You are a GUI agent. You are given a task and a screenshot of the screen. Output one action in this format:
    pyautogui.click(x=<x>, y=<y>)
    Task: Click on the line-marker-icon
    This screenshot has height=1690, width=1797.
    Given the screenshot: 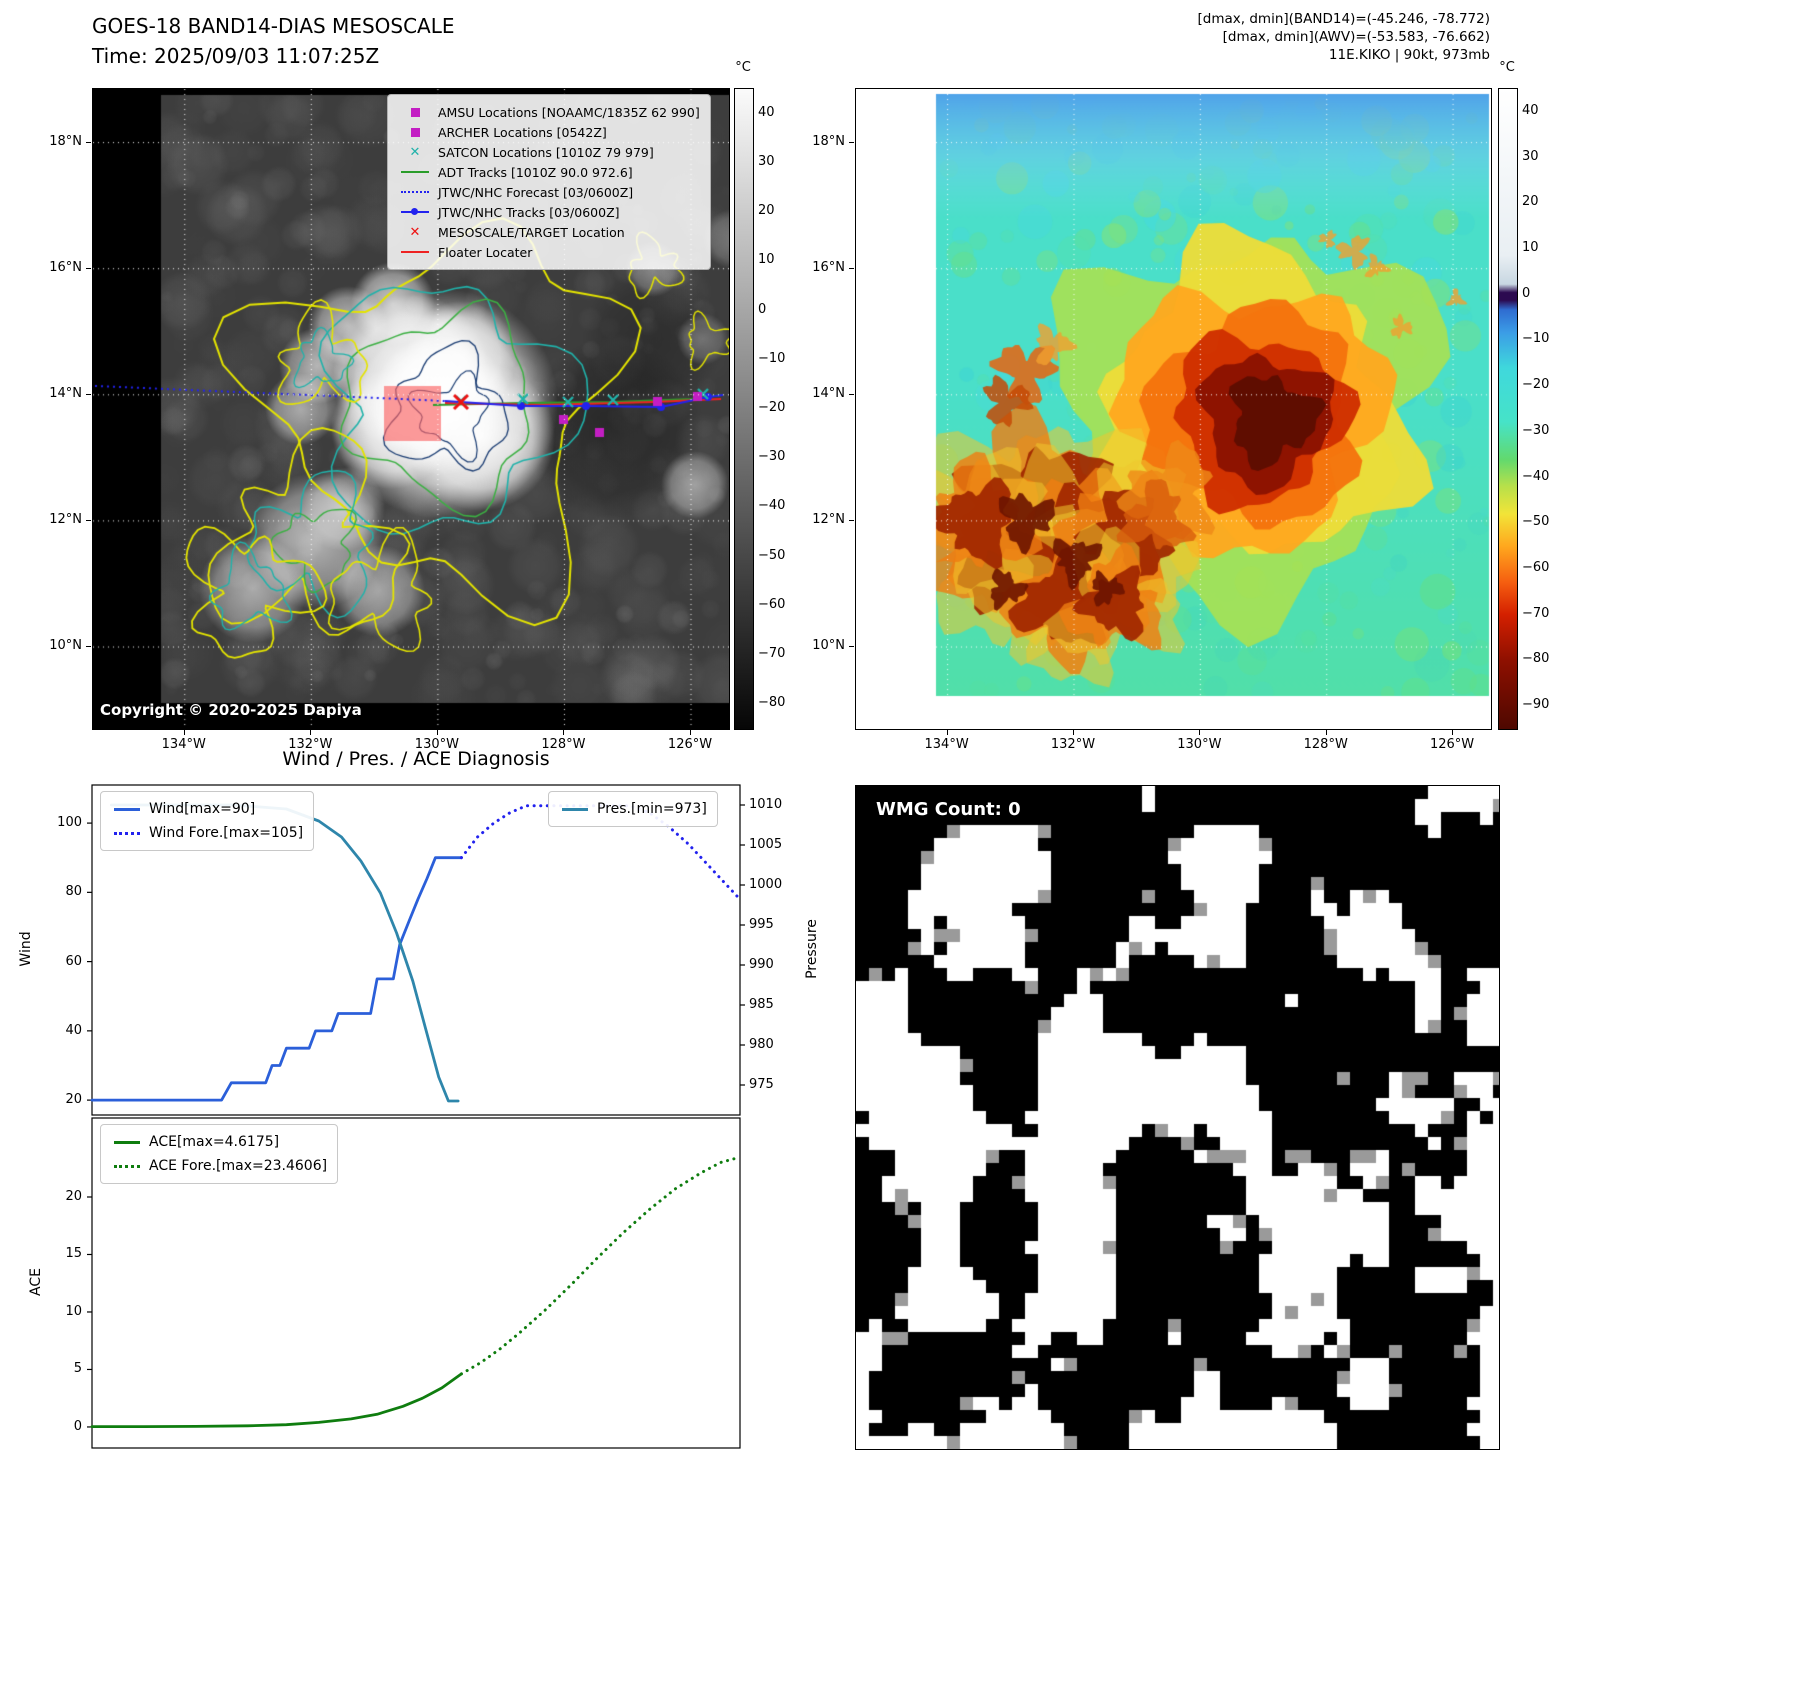 What is the action you would take?
    pyautogui.click(x=415, y=172)
    